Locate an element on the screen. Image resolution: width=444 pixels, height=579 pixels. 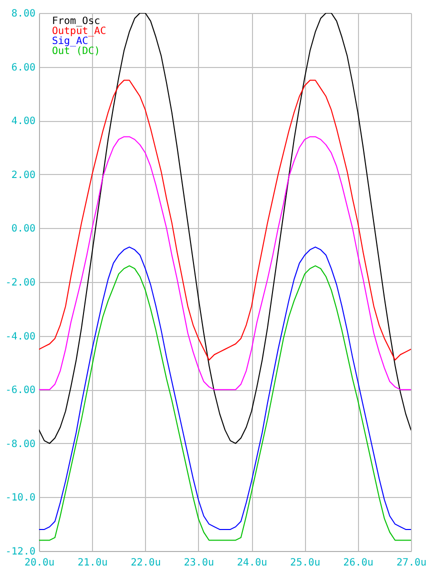
x-tick-label: 23.0u is located at coordinates (199, 563).